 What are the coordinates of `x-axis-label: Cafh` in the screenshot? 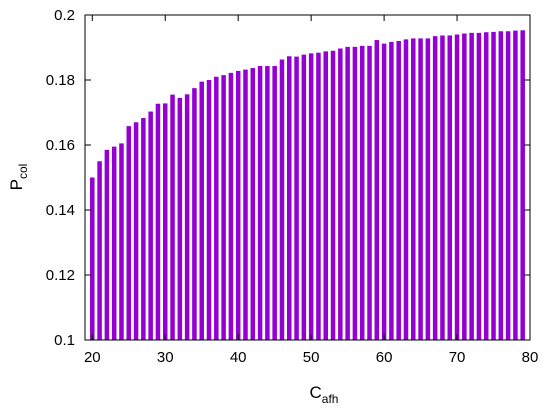 It's located at (324, 394).